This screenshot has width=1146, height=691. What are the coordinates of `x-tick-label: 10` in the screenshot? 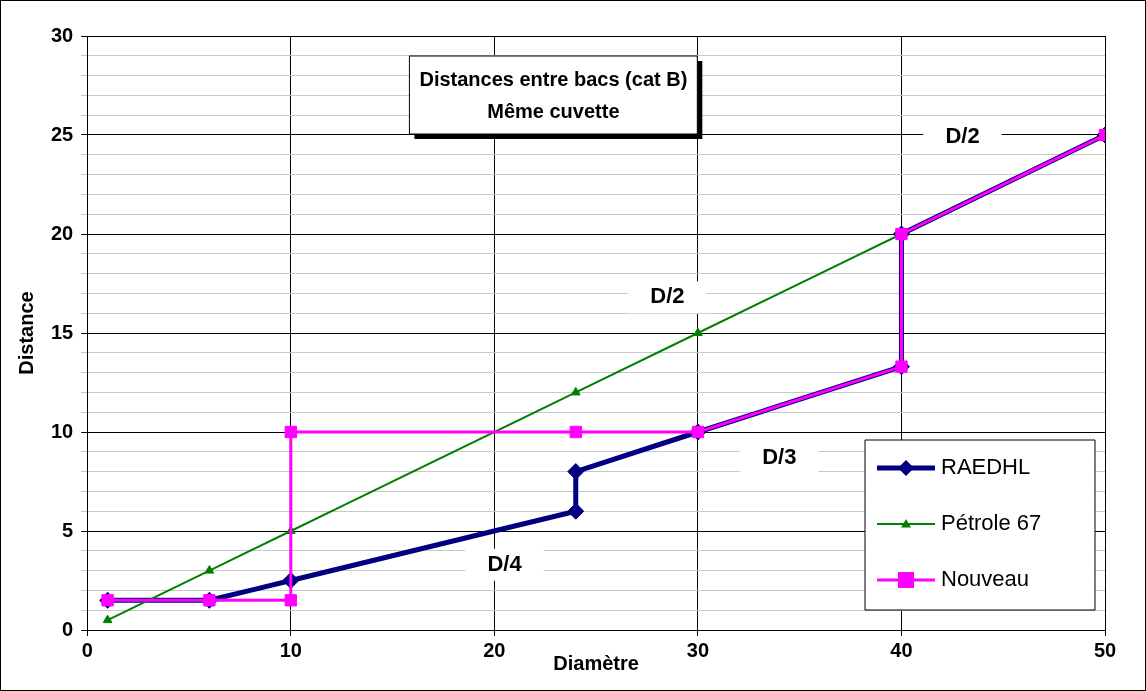 It's located at (290, 649).